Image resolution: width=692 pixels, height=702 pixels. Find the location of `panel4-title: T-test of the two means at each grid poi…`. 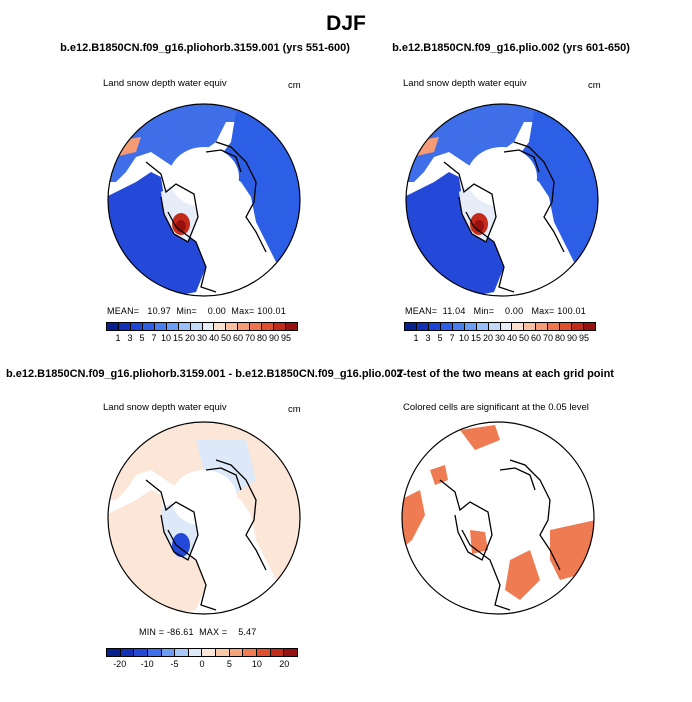

panel4-title: T-test of the two means at each grid poi… is located at coordinates (505, 374).